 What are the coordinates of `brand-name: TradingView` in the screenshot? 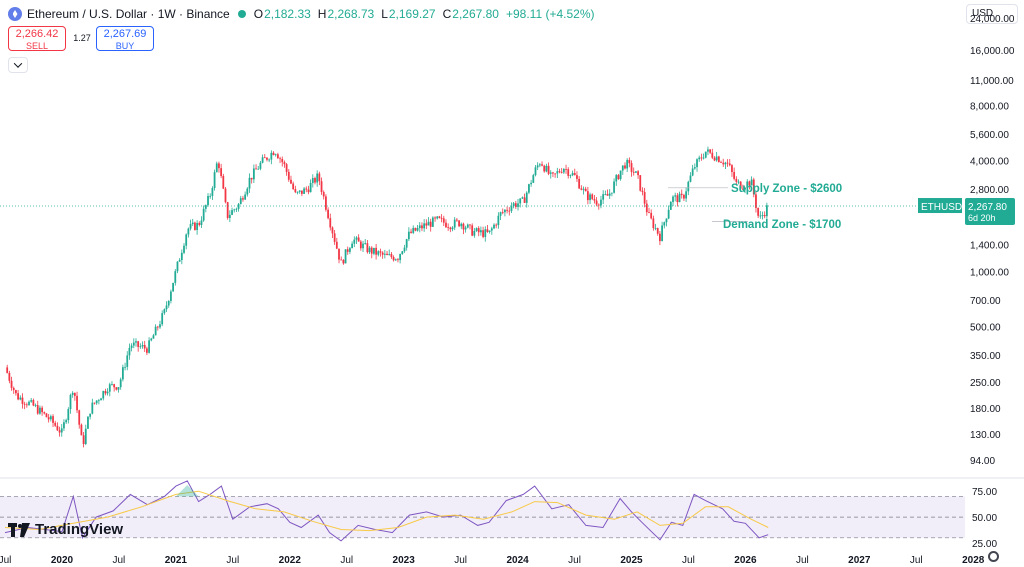 It's located at (79, 529).